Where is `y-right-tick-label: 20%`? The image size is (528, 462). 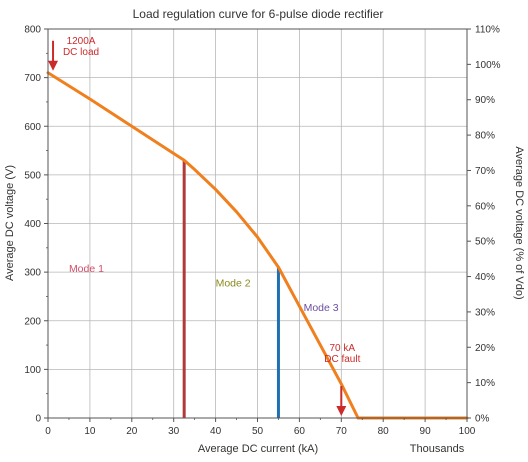 y-right-tick-label: 20% is located at coordinates (485, 348).